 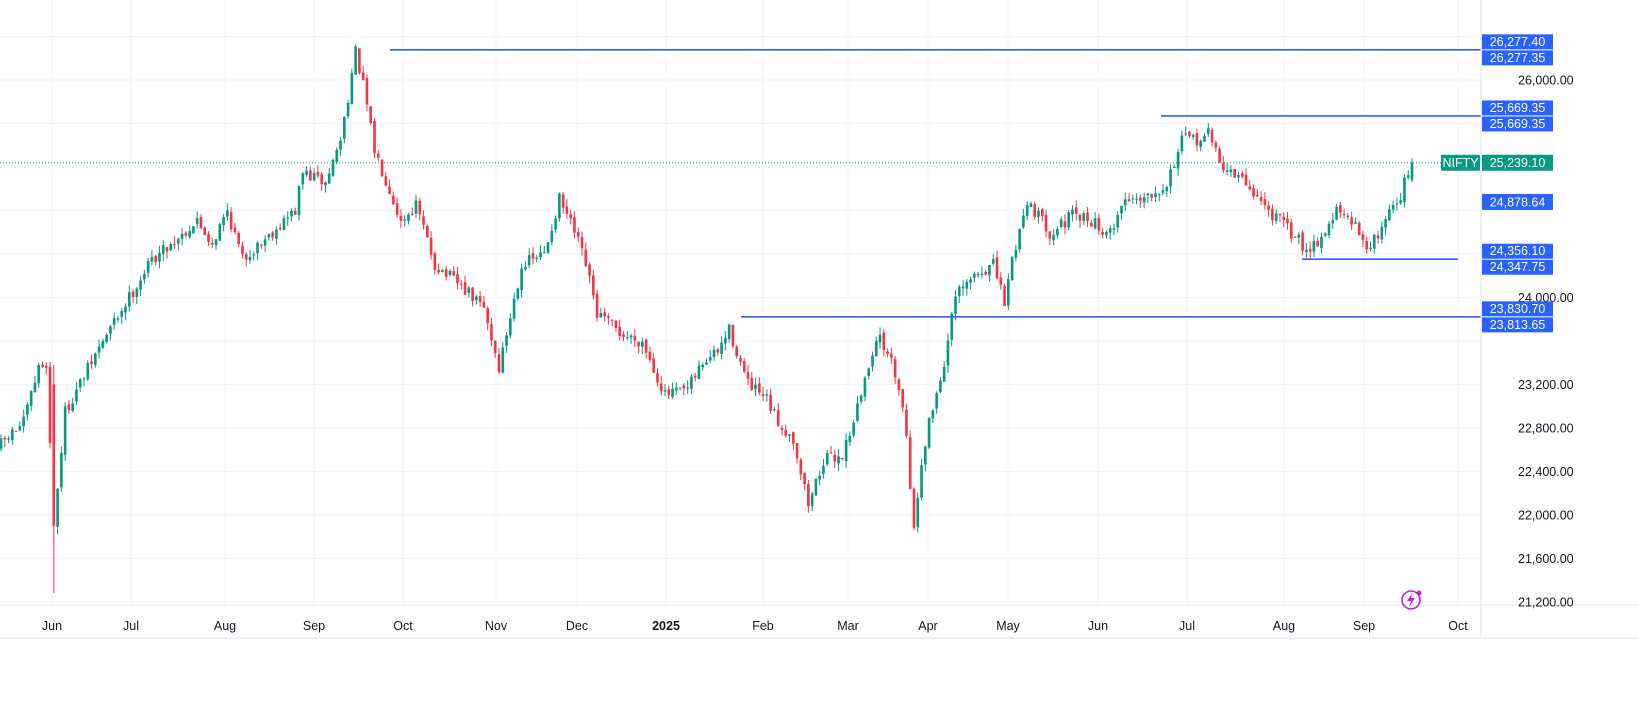 What do you see at coordinates (1419, 593) in the screenshot?
I see `lightning-icon-dot` at bounding box center [1419, 593].